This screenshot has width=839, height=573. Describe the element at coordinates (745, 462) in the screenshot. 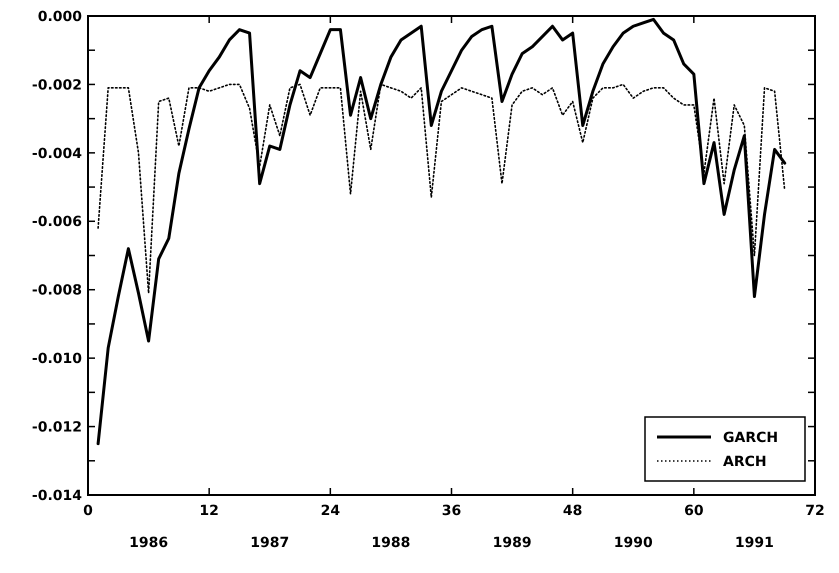

I see `legend-label: ARCH` at that location.